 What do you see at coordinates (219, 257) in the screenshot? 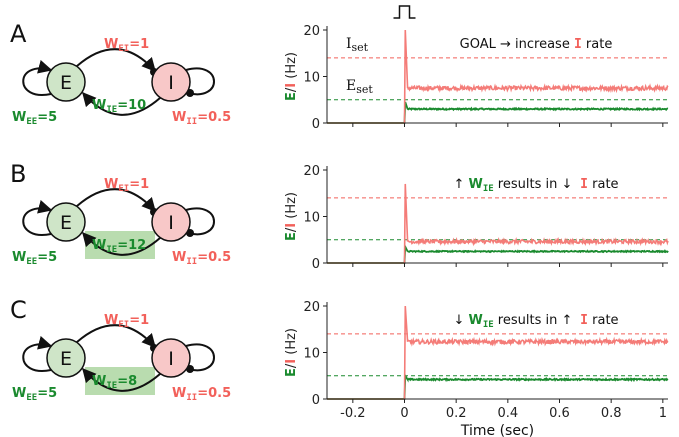
I see `w-ii-label-value: 0.5` at bounding box center [219, 257].